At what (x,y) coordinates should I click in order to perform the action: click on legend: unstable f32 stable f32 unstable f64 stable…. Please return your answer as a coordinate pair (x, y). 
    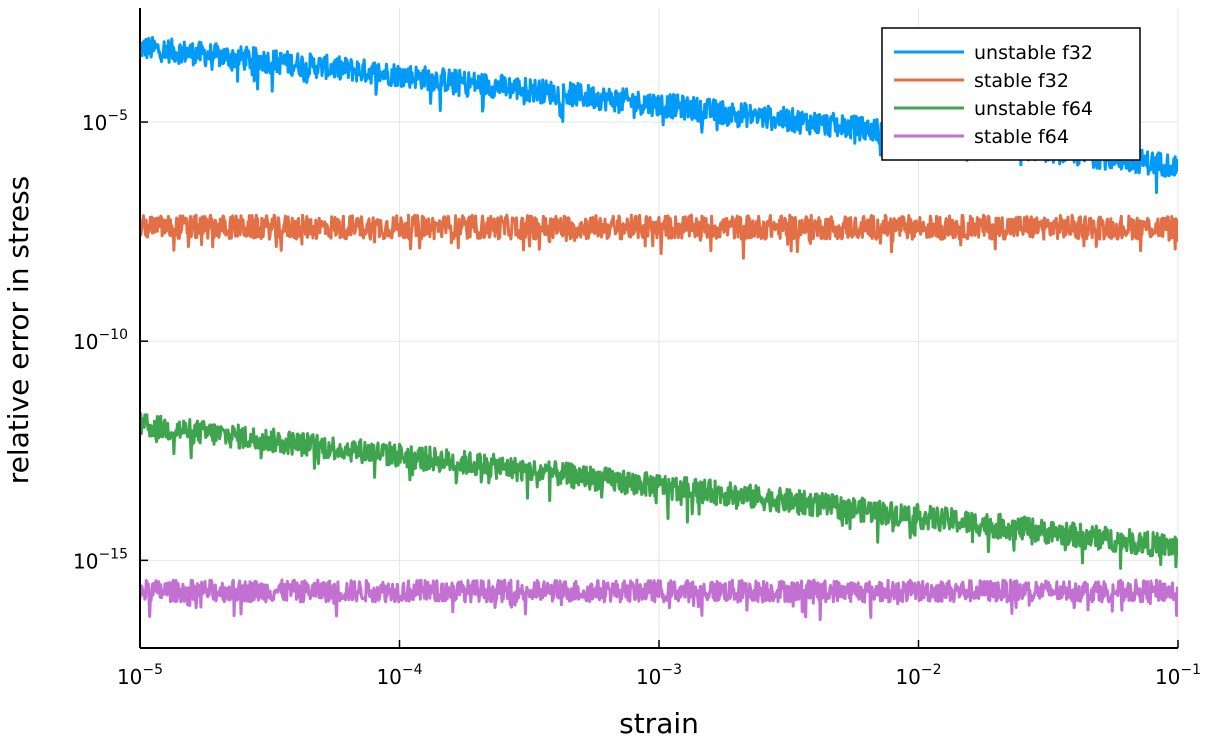
    Looking at the image, I should click on (1011, 94).